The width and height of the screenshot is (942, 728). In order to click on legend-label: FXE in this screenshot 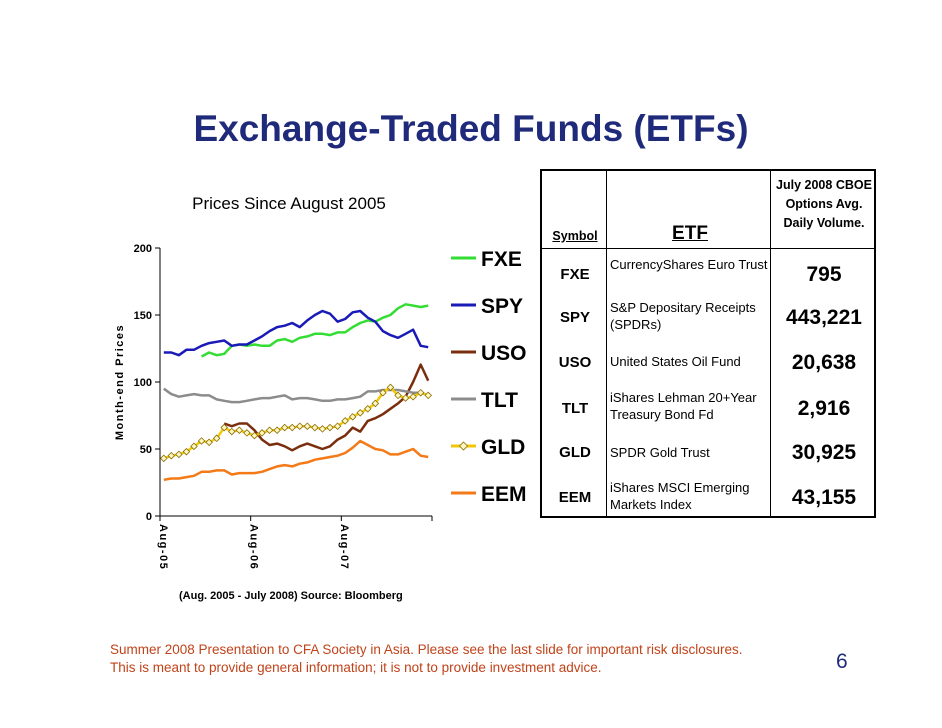, I will do `click(501, 259)`.